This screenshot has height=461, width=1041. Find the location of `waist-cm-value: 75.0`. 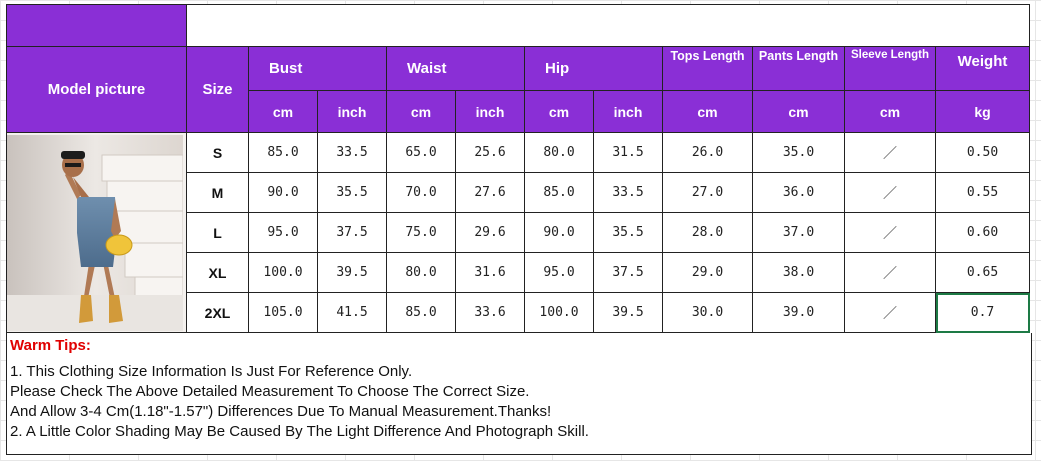

waist-cm-value: 75.0 is located at coordinates (421, 232).